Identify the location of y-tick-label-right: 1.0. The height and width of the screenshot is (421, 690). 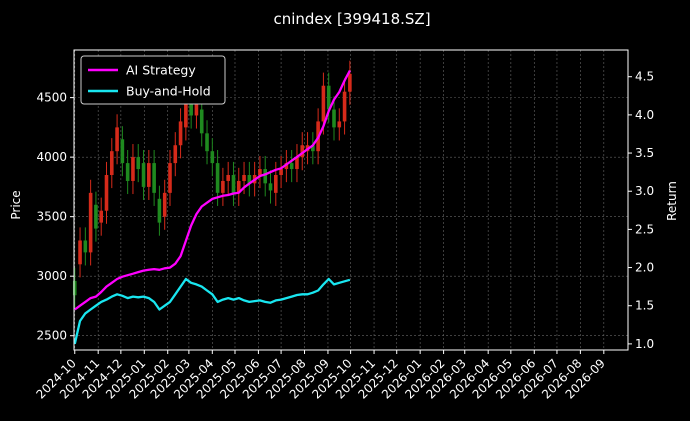
(644, 344).